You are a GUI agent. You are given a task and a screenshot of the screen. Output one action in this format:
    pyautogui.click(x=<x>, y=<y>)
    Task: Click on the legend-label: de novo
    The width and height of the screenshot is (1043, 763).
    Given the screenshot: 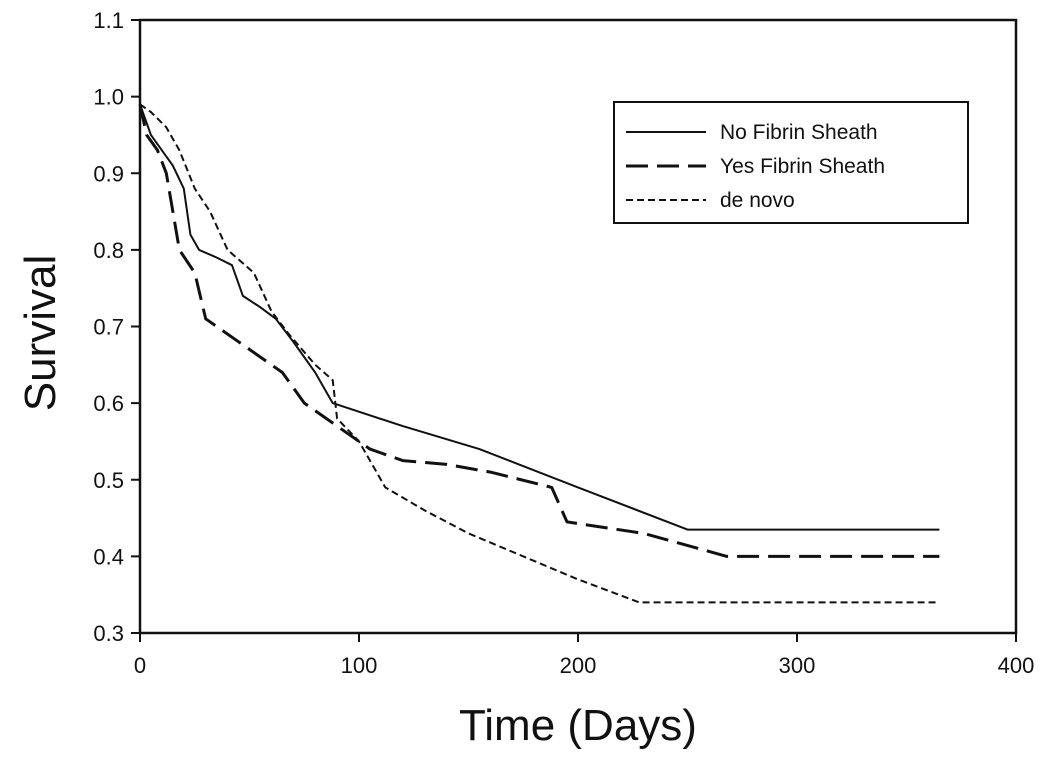 What is the action you would take?
    pyautogui.click(x=757, y=200)
    